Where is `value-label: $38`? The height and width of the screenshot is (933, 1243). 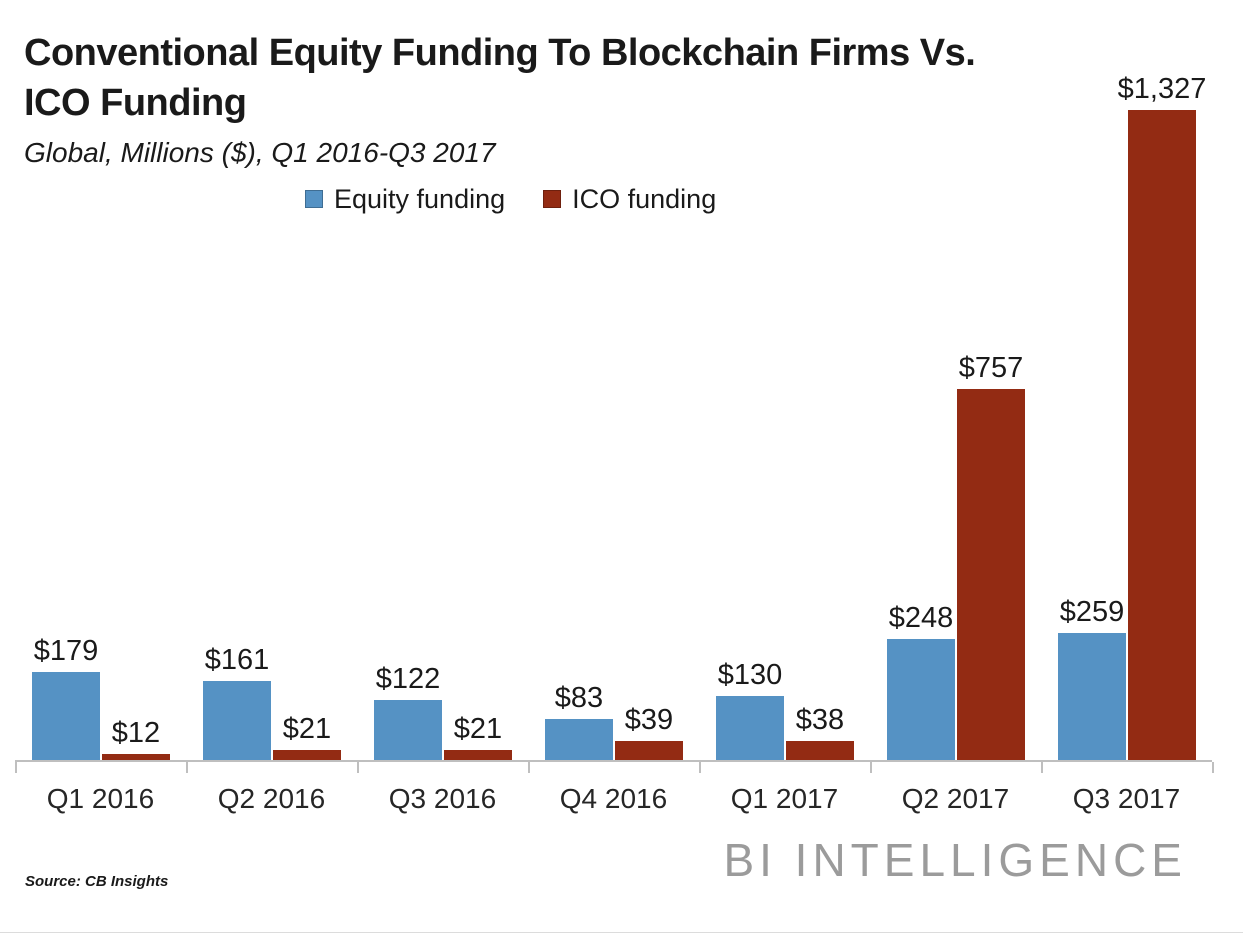
value-label: $38 is located at coordinates (820, 720).